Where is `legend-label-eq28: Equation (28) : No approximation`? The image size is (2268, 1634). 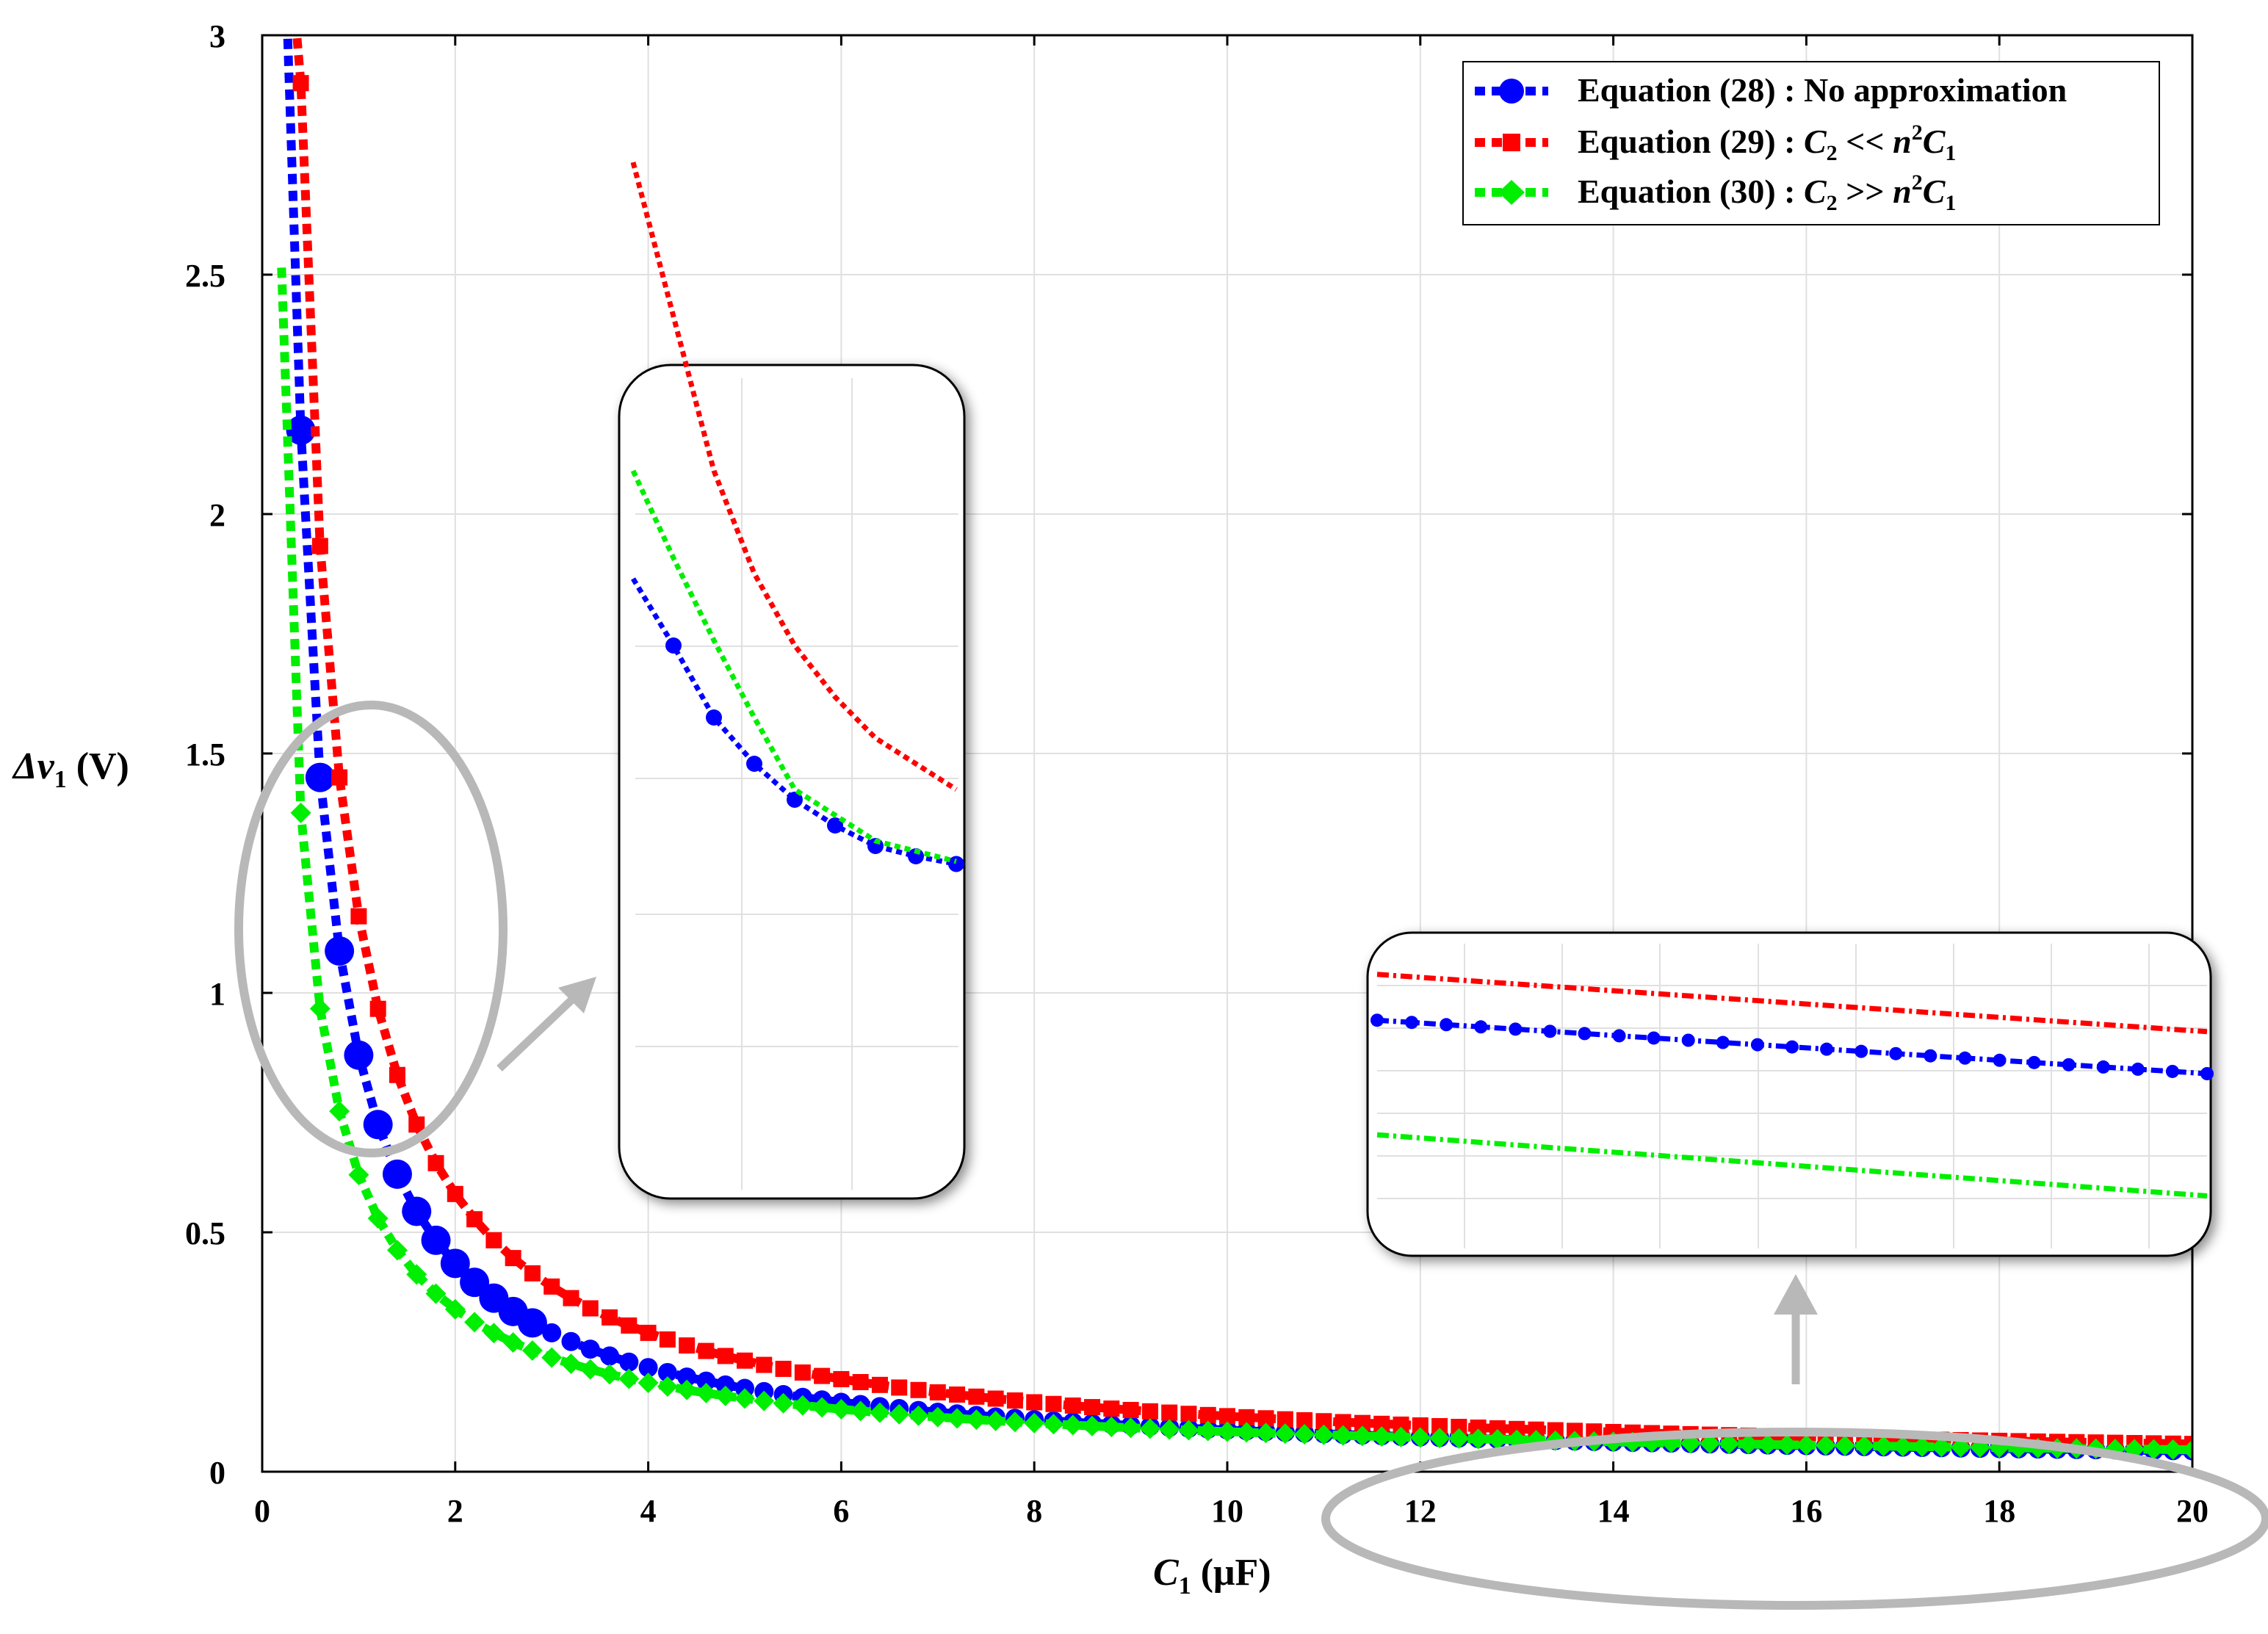
legend-label-eq28: Equation (28) : No approximation is located at coordinates (1822, 90).